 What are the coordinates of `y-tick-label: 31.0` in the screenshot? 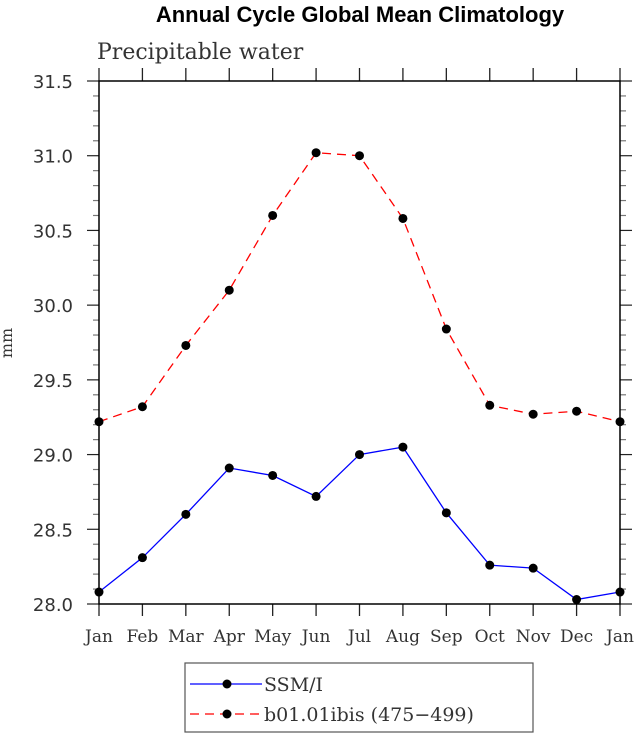 It's located at (53, 157).